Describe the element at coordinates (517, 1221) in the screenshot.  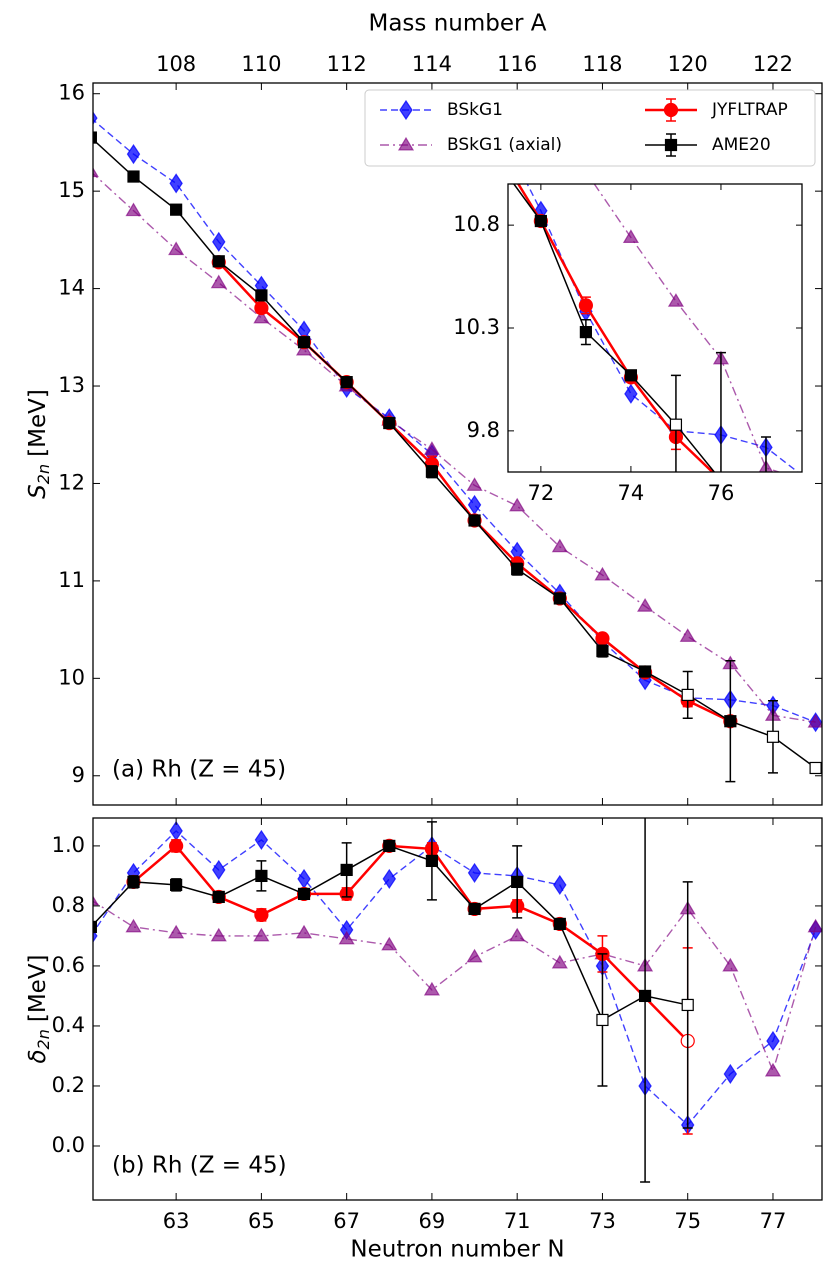
I see `x-tick-label: 71` at that location.